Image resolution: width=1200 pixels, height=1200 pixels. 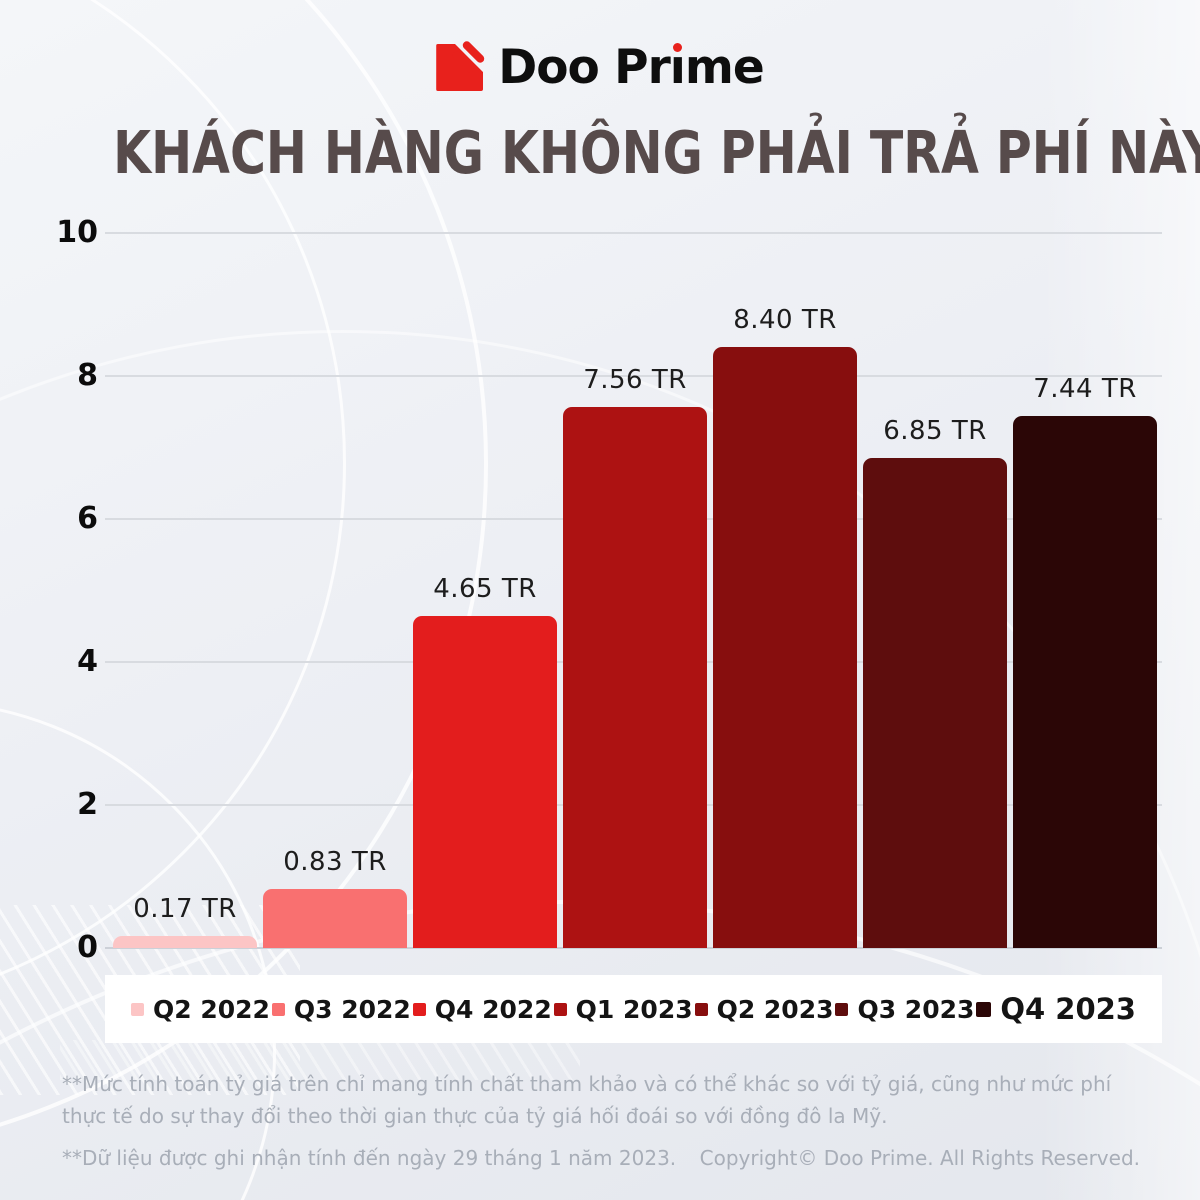 What do you see at coordinates (87, 375) in the screenshot?
I see `y-axis-tick-label: 8` at bounding box center [87, 375].